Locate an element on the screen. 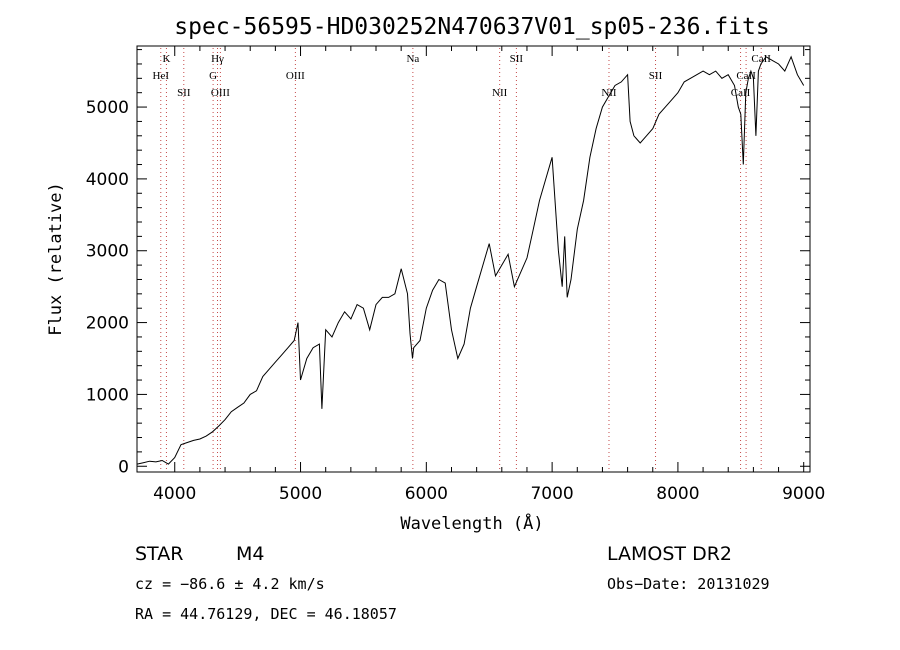 The width and height of the screenshot is (900, 650). x-tick-label: 4000 is located at coordinates (174, 494).